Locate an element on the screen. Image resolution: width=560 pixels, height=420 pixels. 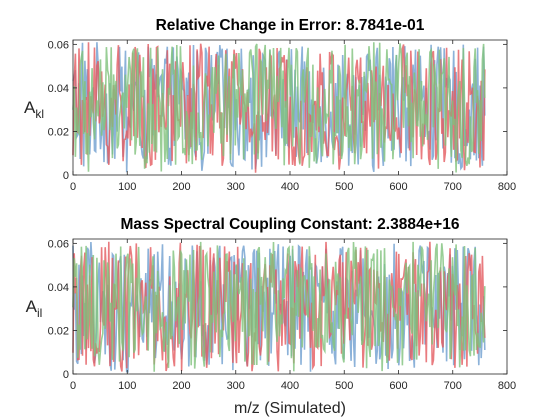
bottom-xlabel: m/z (Simulated) is located at coordinates (290, 408).